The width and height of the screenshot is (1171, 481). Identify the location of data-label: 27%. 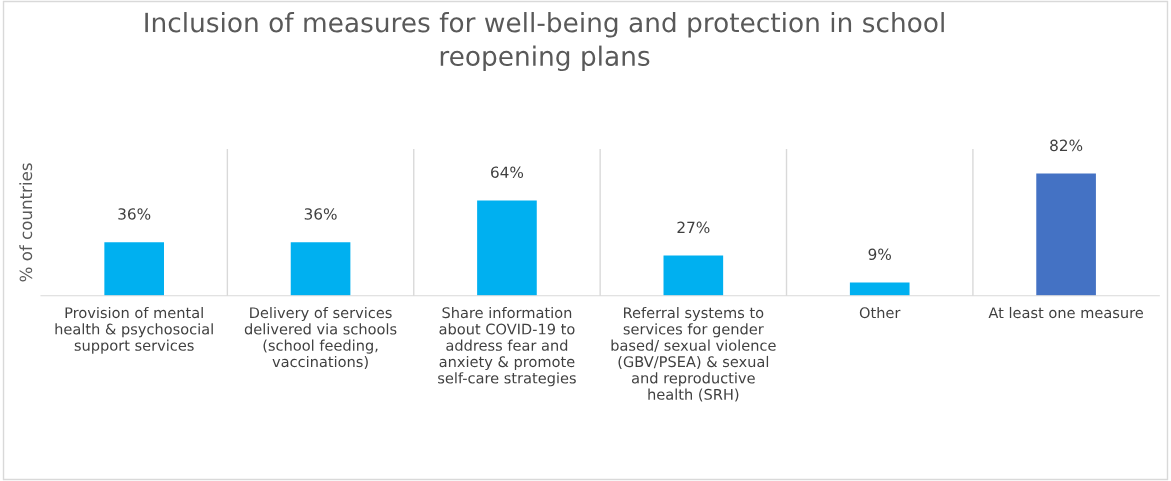
(693, 227).